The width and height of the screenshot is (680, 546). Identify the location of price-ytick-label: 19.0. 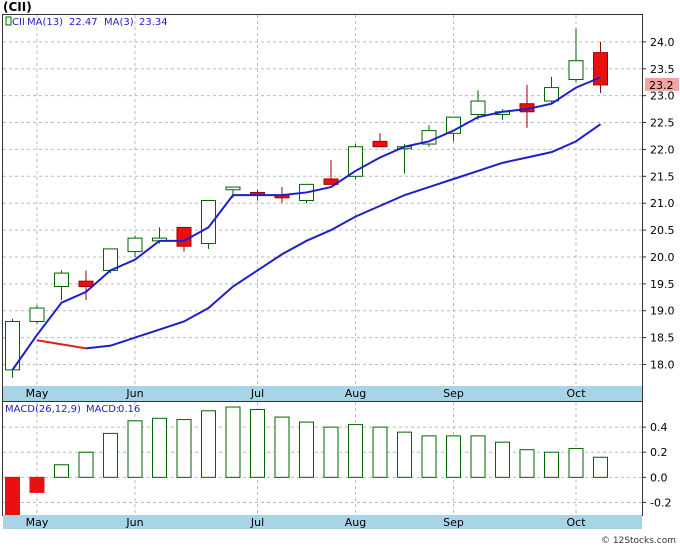
(662, 311).